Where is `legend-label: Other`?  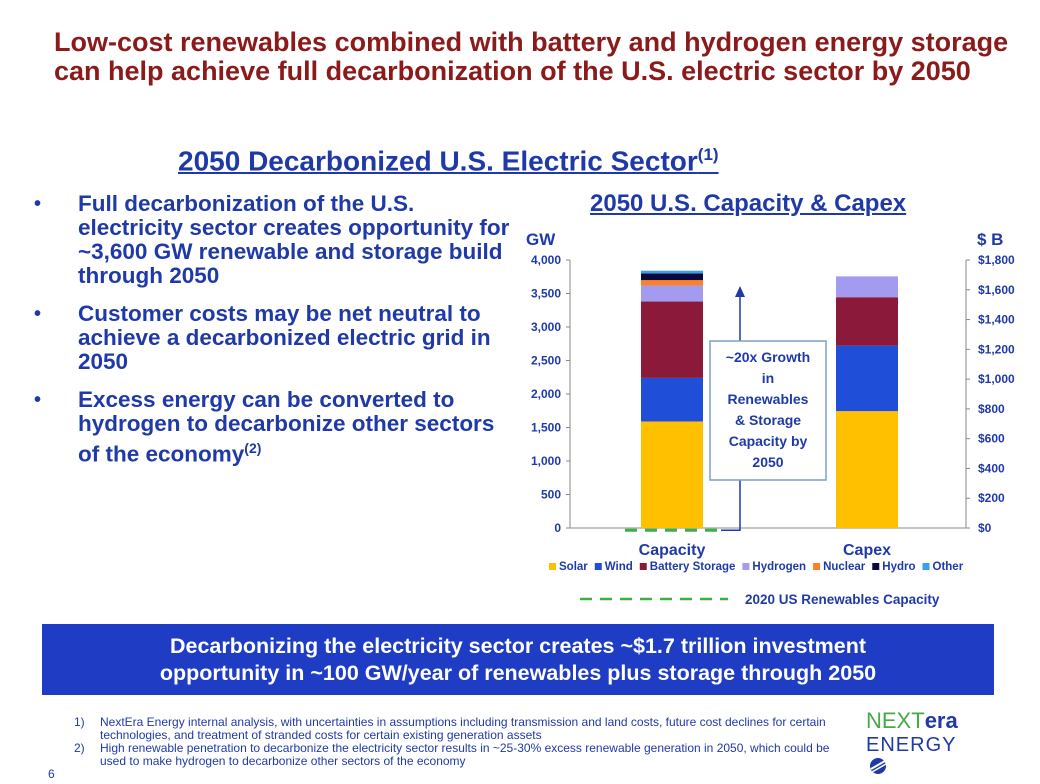
legend-label: Other is located at coordinates (948, 567).